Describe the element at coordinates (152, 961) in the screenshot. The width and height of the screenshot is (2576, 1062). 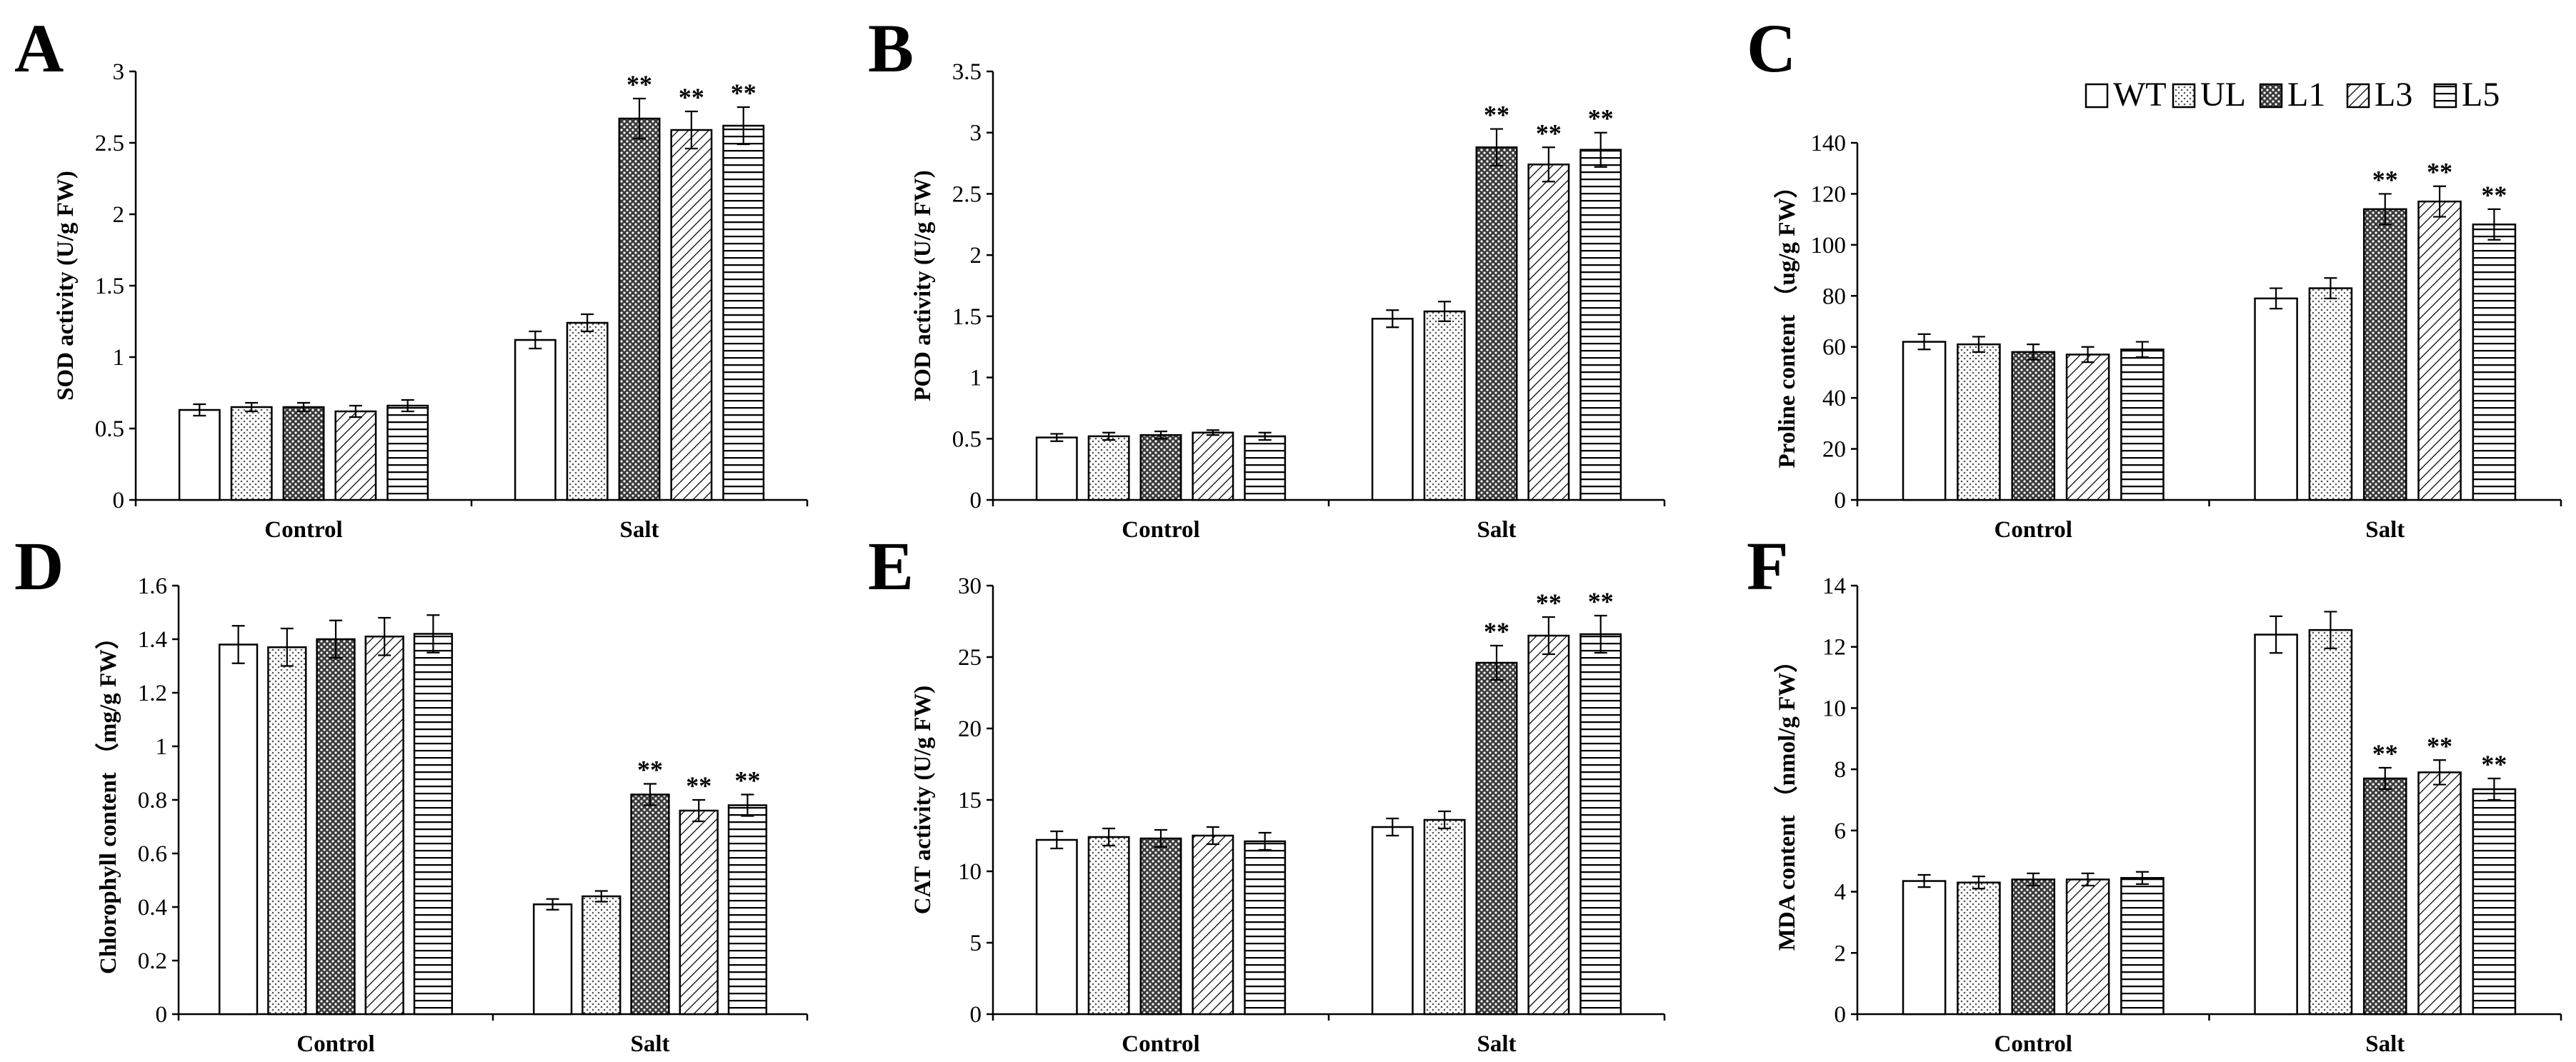
I see `y-tick-label: 0.2` at that location.